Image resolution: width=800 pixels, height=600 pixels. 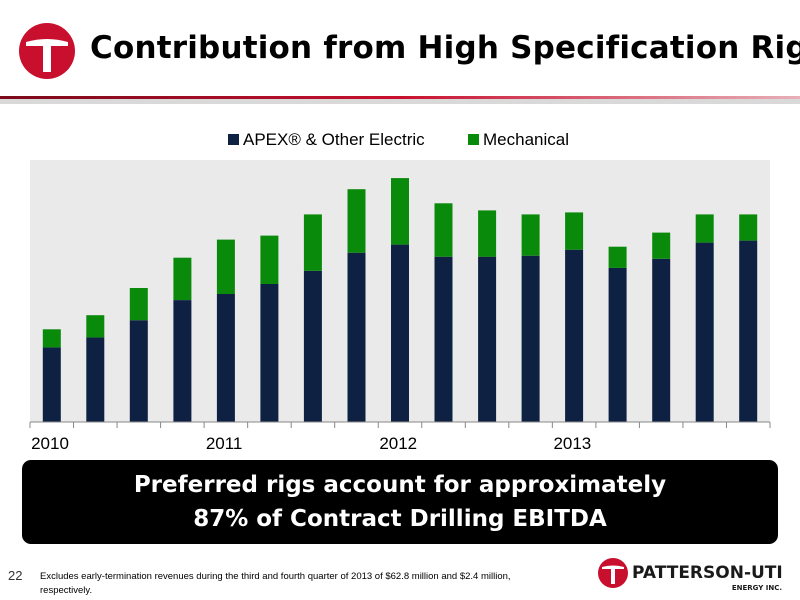 I want to click on chart-legend: APEX® & Other Electric Mechanical, so click(x=398, y=139).